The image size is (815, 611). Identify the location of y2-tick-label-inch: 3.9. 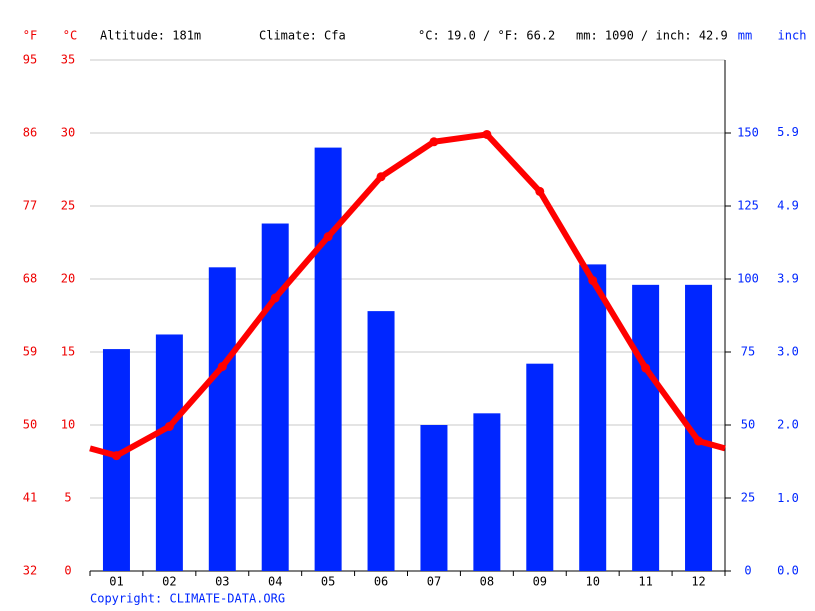
(788, 278).